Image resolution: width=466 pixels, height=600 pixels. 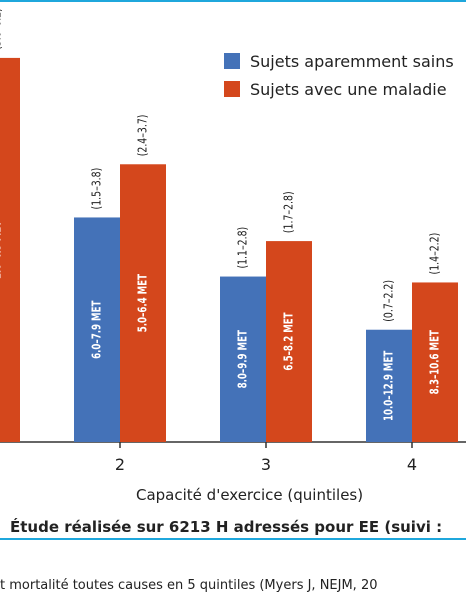 What do you see at coordinates (288, 212) in the screenshot?
I see `ci-label-disease-q3: (1.7–2.8)` at bounding box center [288, 212].